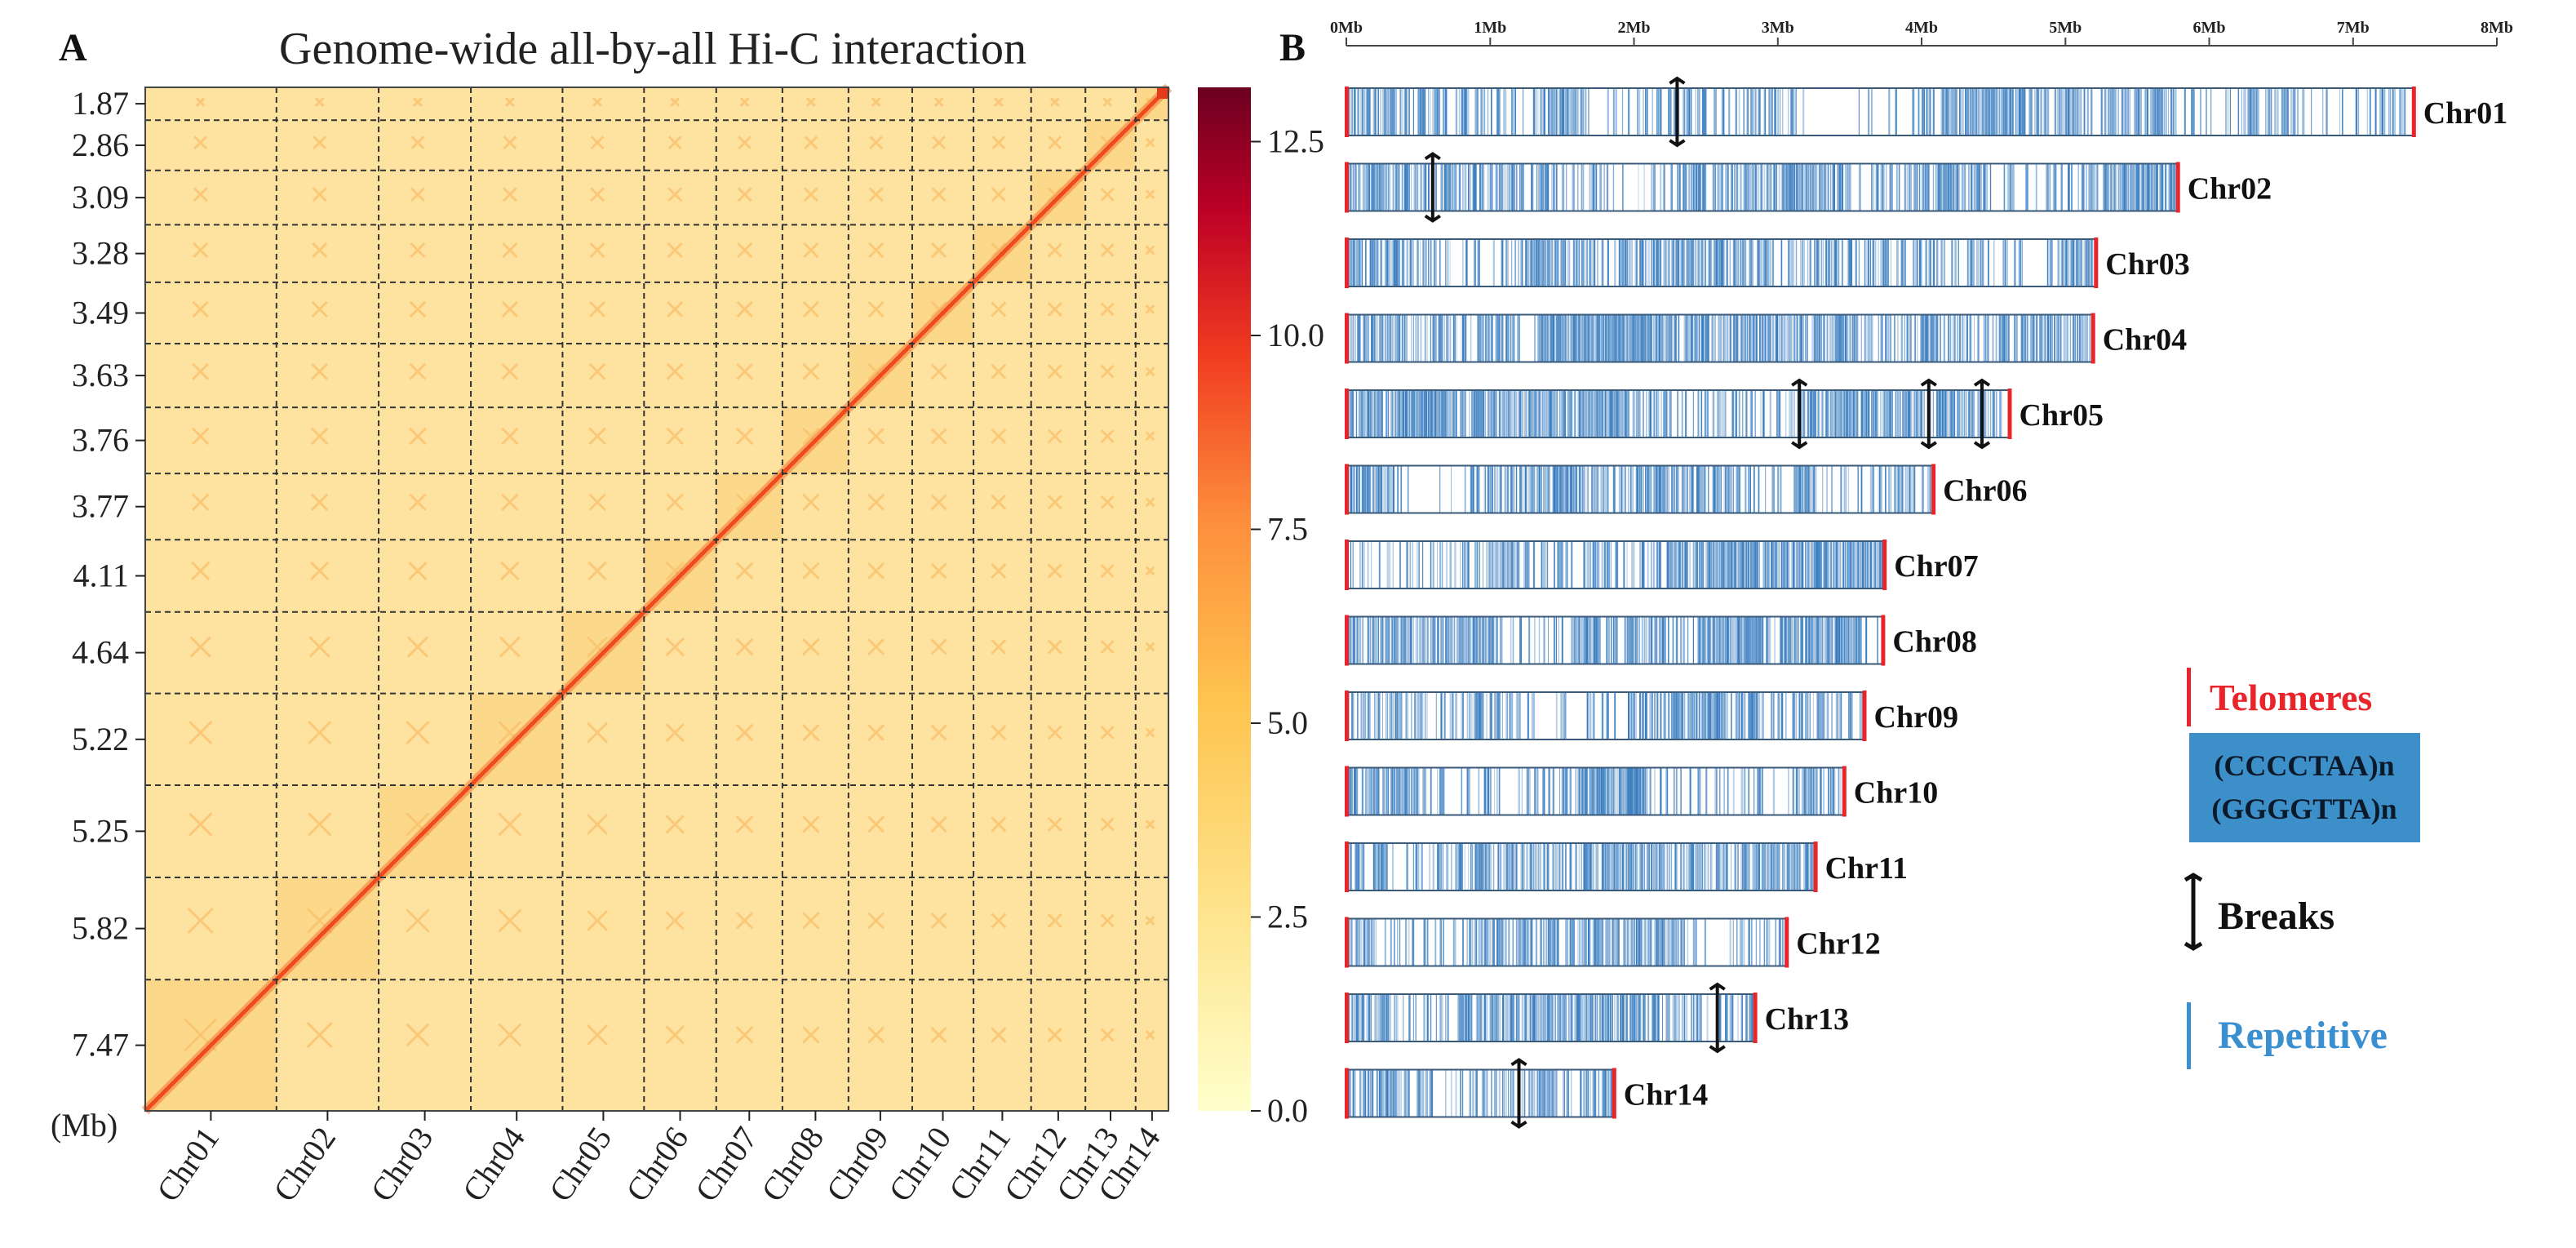 The width and height of the screenshot is (2576, 1248). I want to click on colorbar-tick-label: 10.0, so click(1295, 335).